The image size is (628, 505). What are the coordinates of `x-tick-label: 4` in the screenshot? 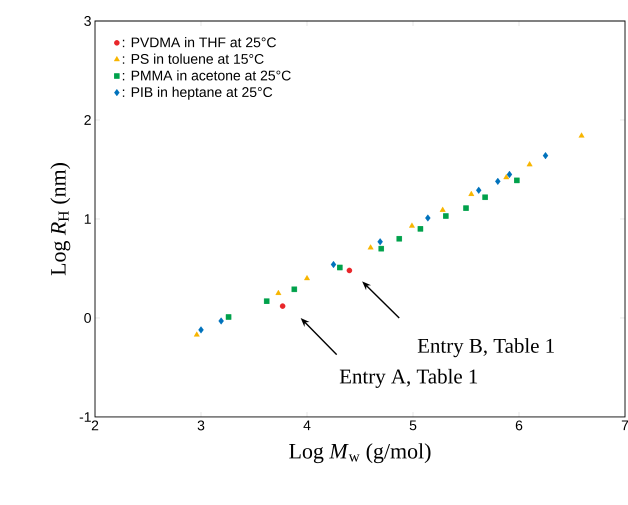 It's located at (306, 425).